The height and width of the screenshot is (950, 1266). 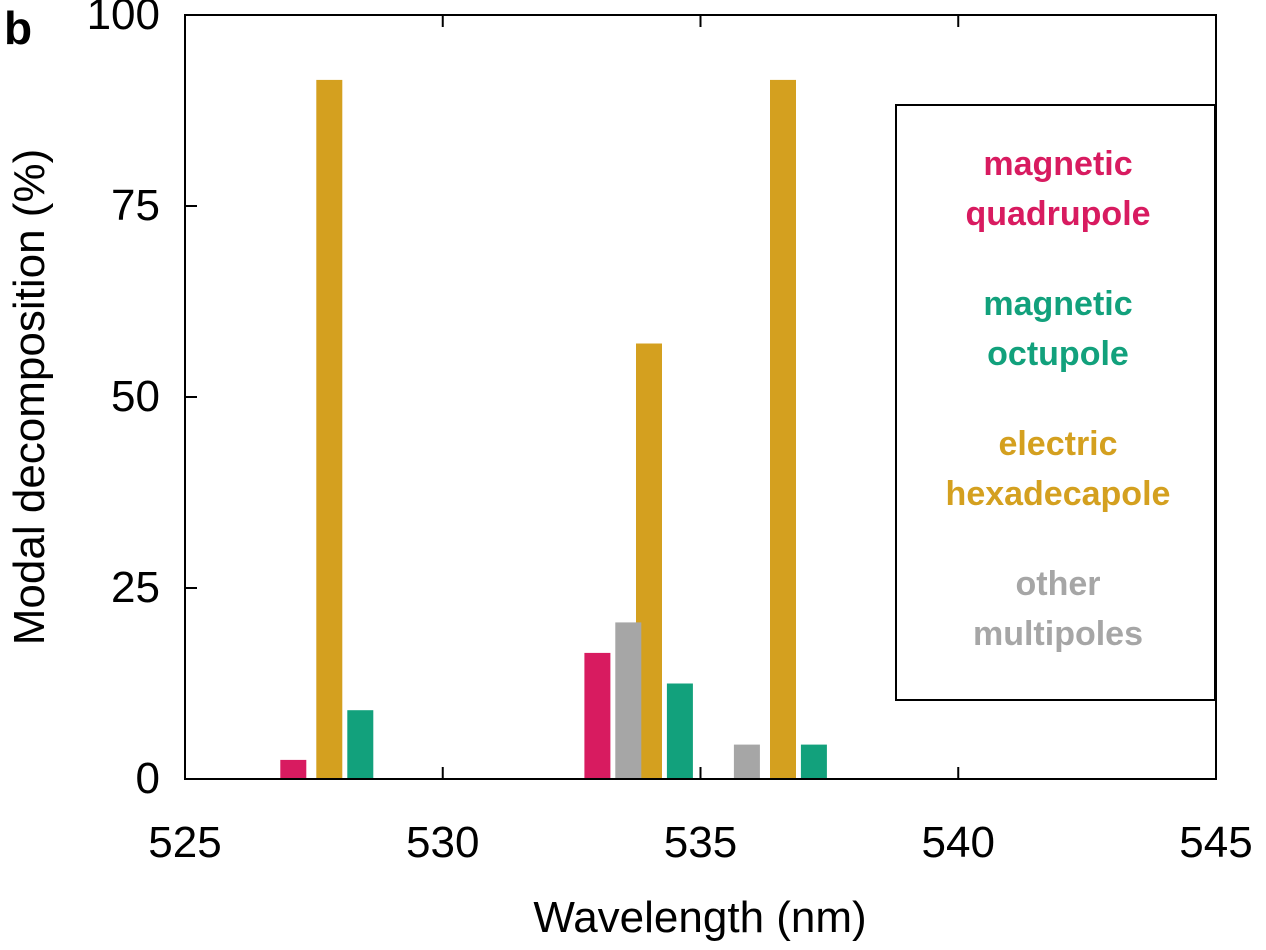 What do you see at coordinates (442, 842) in the screenshot?
I see `x-tick-label: 530` at bounding box center [442, 842].